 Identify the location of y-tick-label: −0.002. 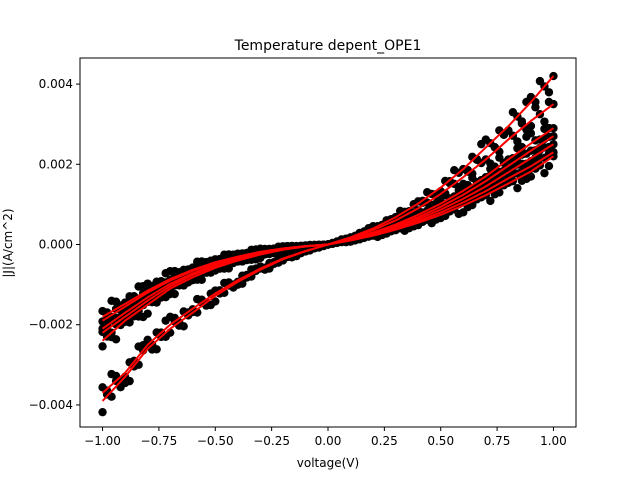
(51, 325).